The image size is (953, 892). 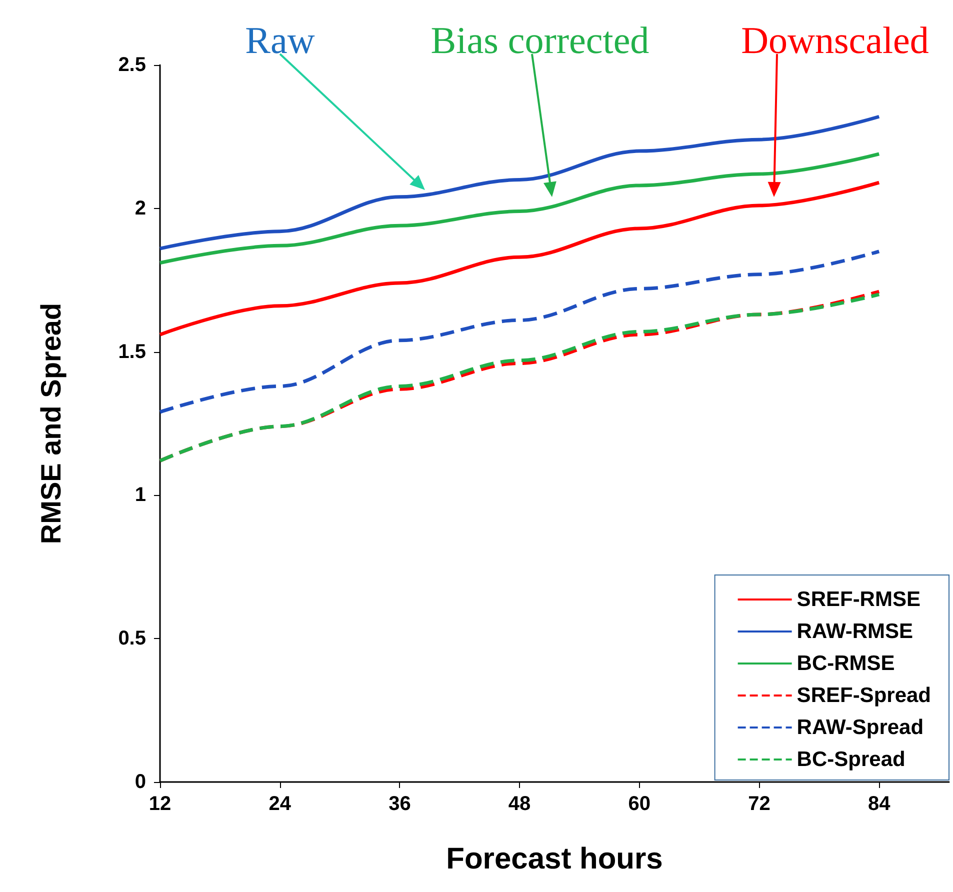 What do you see at coordinates (160, 804) in the screenshot?
I see `x-tick-label: 12` at bounding box center [160, 804].